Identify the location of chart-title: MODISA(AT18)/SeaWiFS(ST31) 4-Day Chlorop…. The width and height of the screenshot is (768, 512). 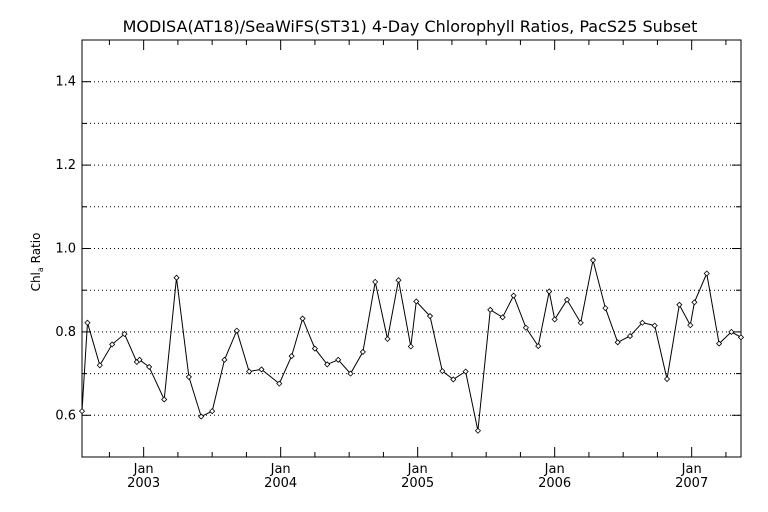
(410, 26).